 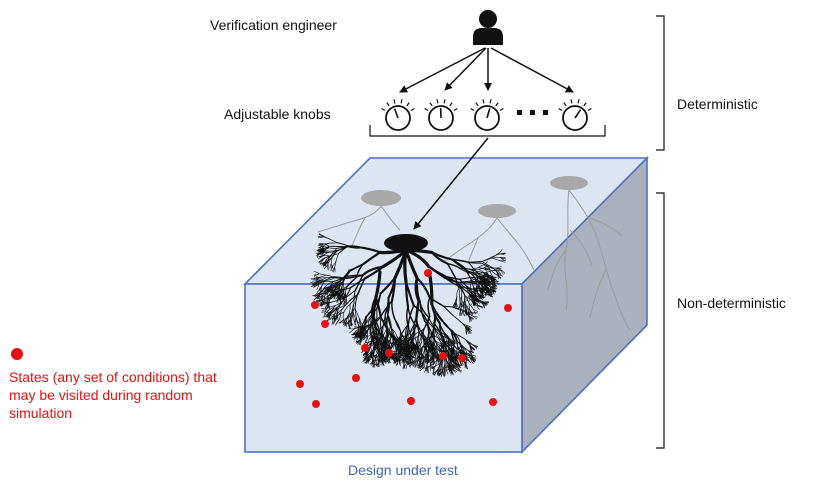 I want to click on knob-group-bracket, so click(x=487, y=131).